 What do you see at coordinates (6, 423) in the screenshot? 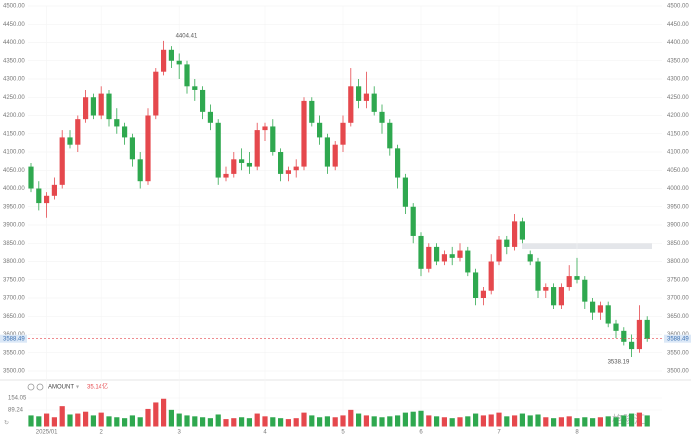
I see `reset-icon: ↻` at bounding box center [6, 423].